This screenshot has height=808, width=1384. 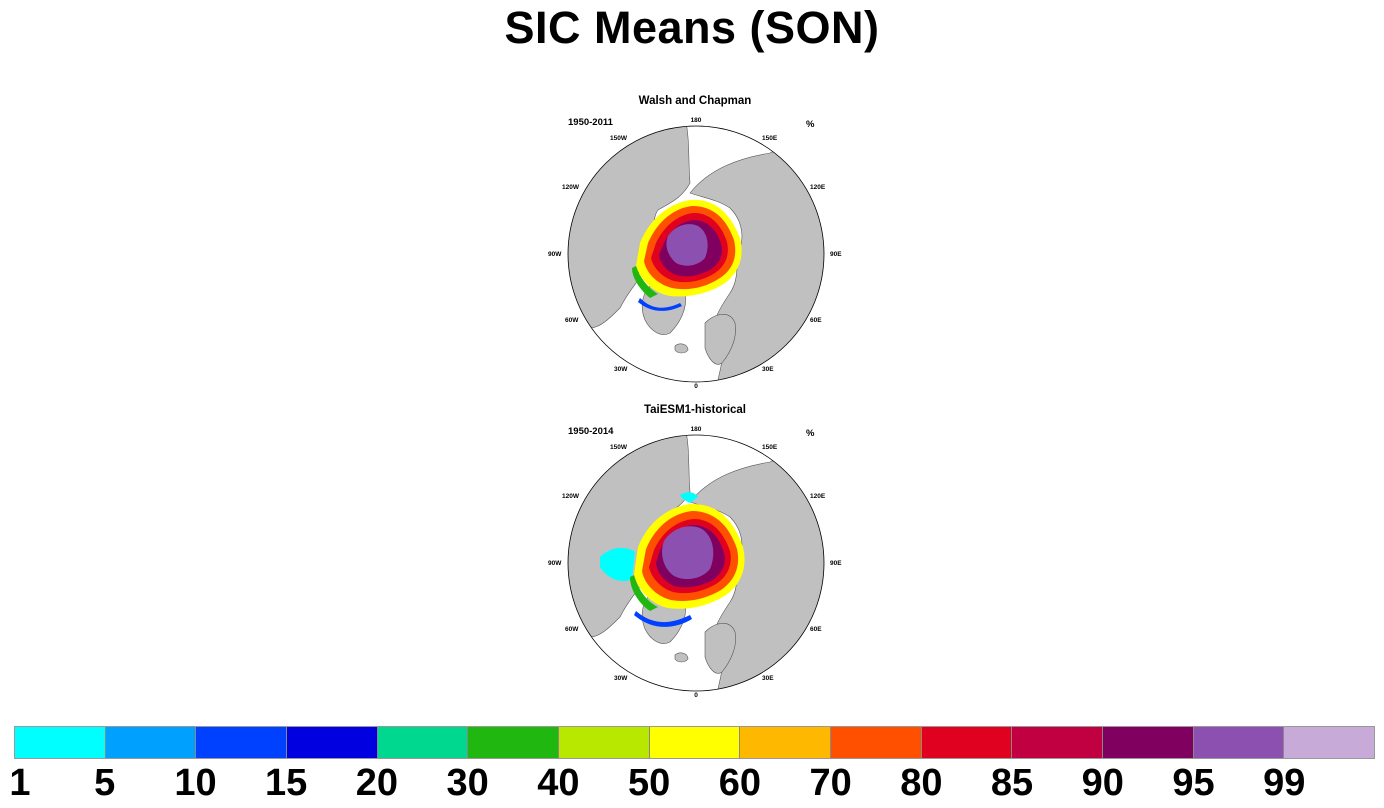 I want to click on panel-title: TaiESM1-historical, so click(x=695, y=410).